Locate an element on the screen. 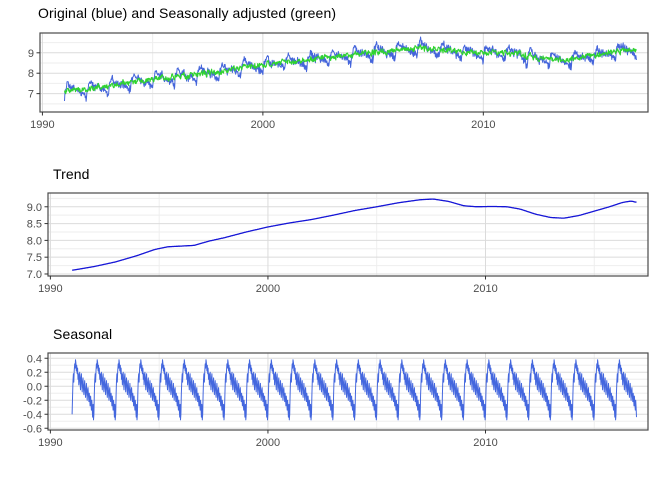  y-tick-label: 7.0 is located at coordinates (34, 275).